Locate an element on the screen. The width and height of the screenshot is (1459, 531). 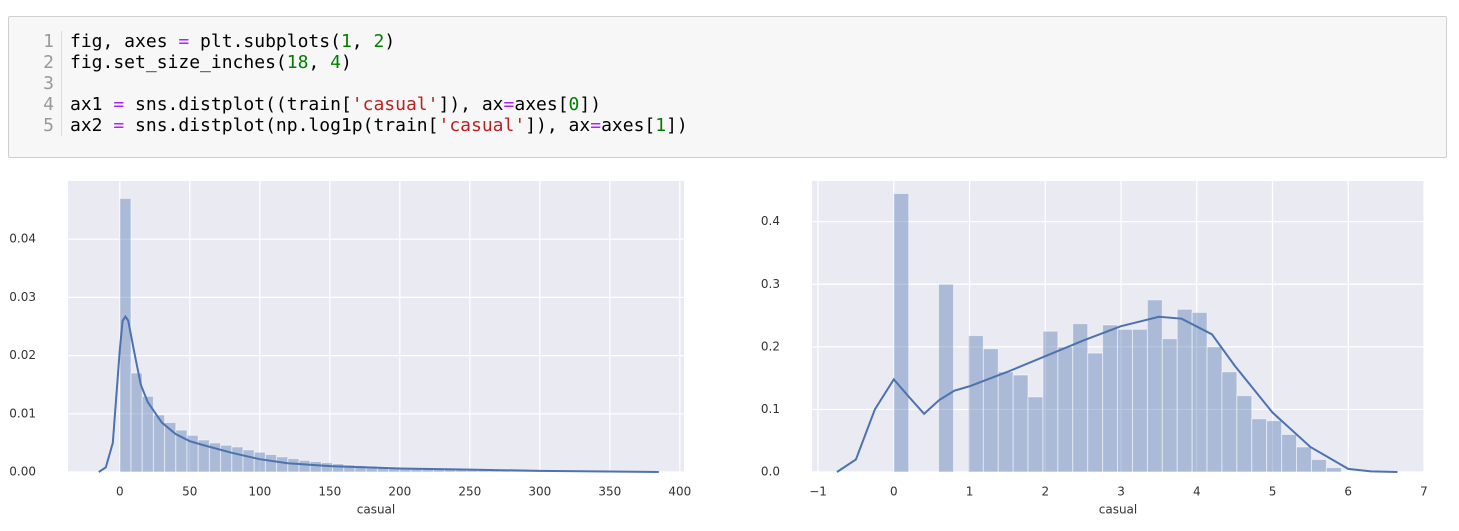
code-token: fig.set_size_inches( is located at coordinates (178, 62).